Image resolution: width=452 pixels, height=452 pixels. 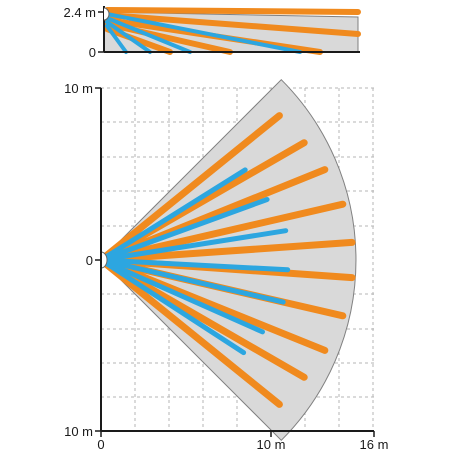 I want to click on x-label-16: 16 m, so click(x=374, y=444).